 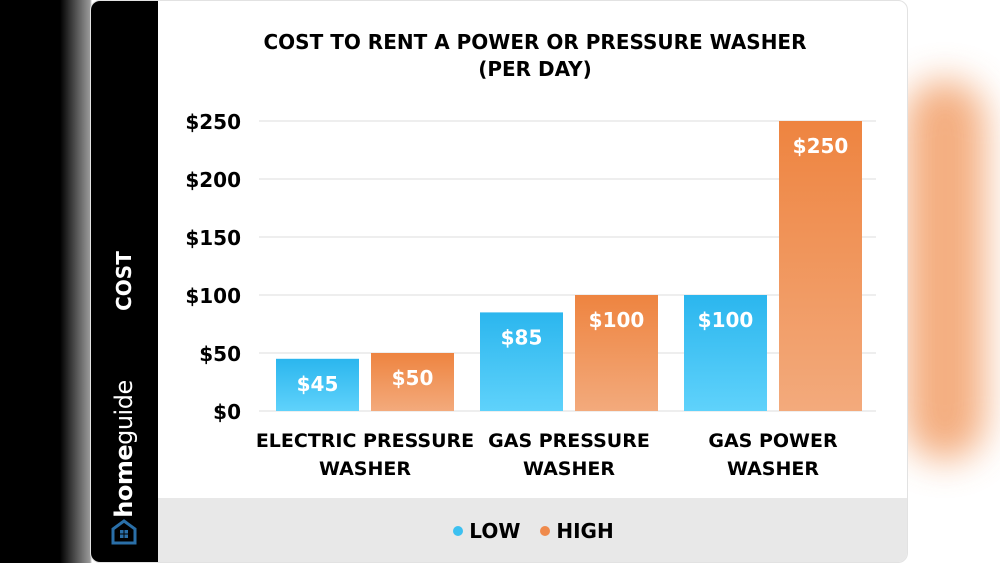 I want to click on data-label: $250, so click(x=821, y=146).